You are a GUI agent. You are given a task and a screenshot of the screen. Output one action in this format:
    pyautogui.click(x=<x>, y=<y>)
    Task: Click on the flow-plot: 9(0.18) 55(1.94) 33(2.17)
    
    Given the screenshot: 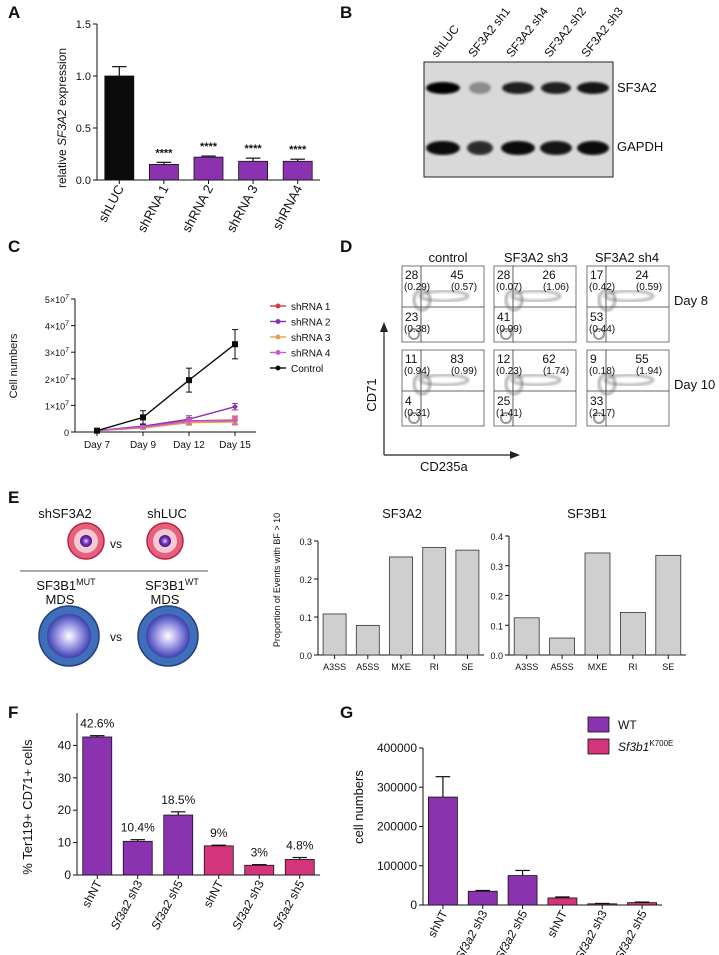 What is the action you would take?
    pyautogui.click(x=628, y=388)
    